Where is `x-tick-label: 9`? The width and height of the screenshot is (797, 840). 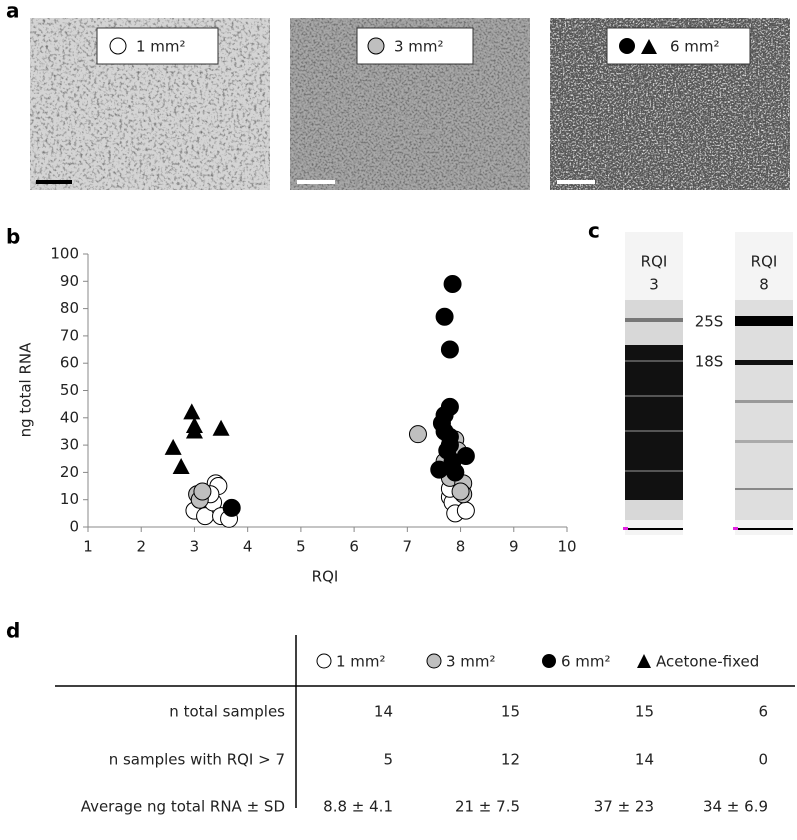 x-tick-label: 9 is located at coordinates (514, 547).